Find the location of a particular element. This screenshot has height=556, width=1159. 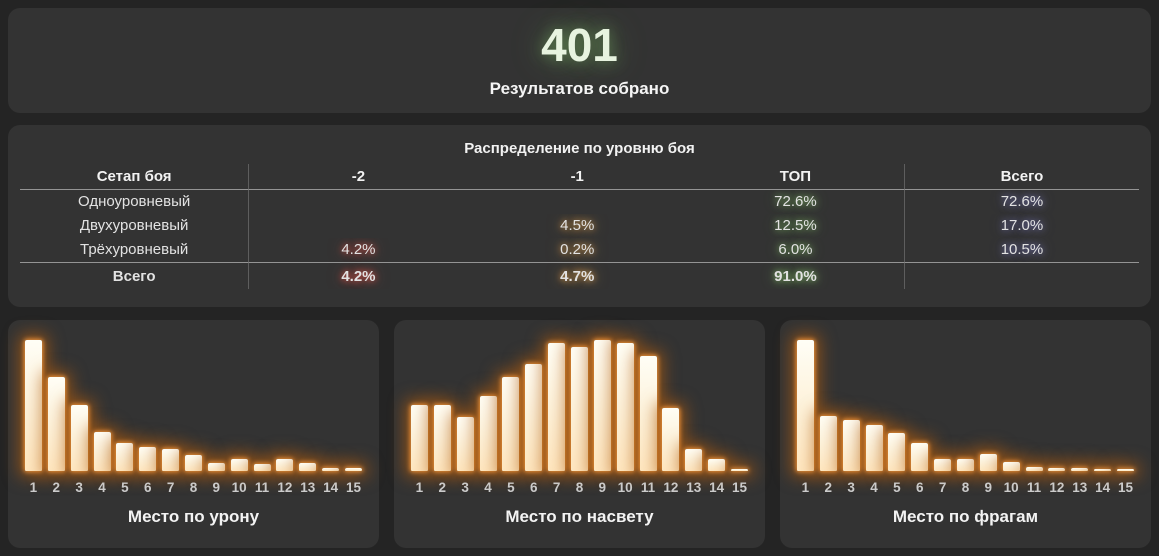

x-tick-label: 5 is located at coordinates (125, 487).